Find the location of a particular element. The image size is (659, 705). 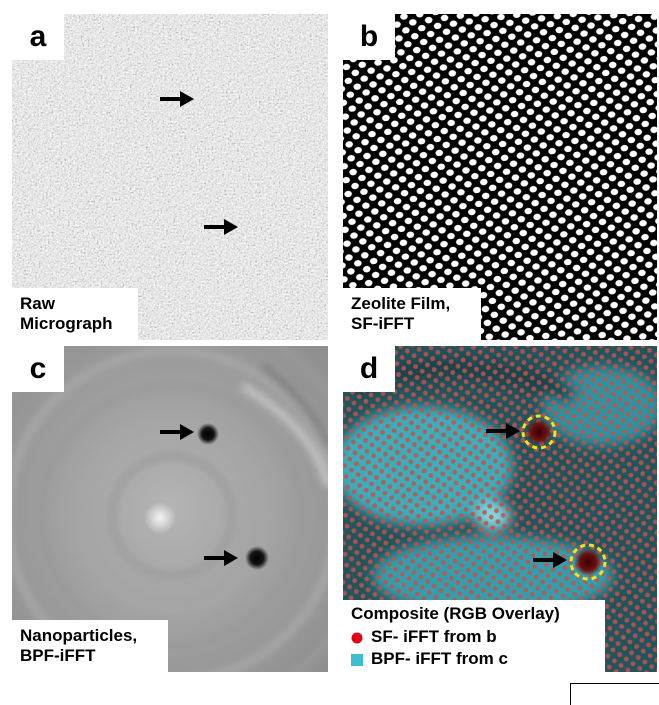

legend-title: Composite (RGB Overlay) is located at coordinates (455, 613).